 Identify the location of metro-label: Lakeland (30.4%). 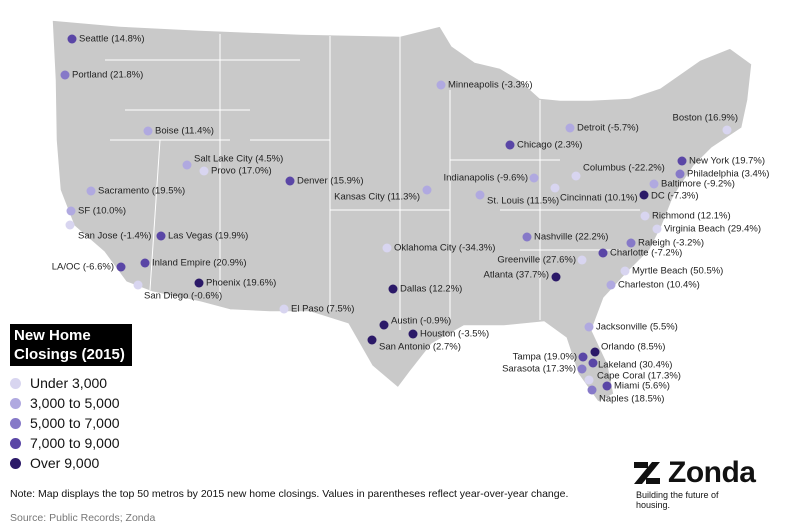
(635, 365).